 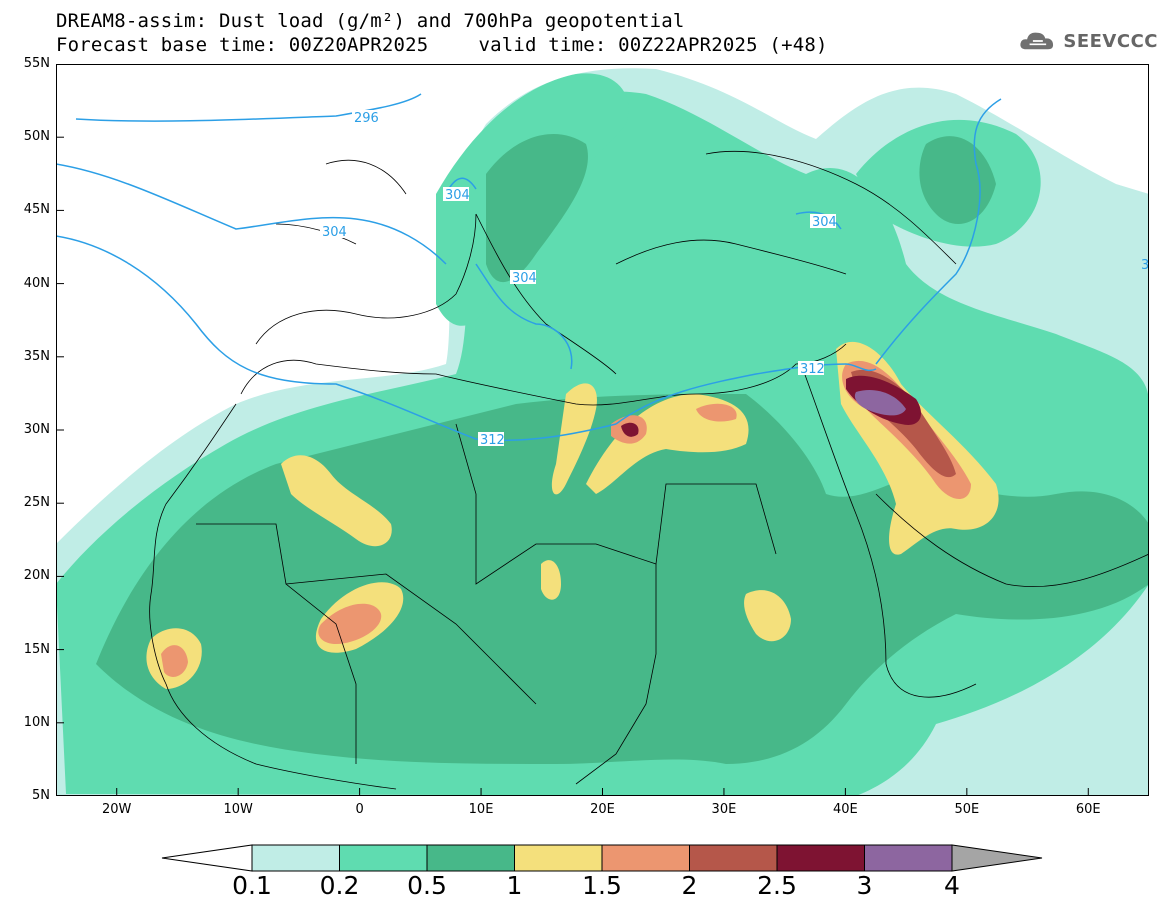 What do you see at coordinates (252, 885) in the screenshot?
I see `colorbar-label: 0.1` at bounding box center [252, 885].